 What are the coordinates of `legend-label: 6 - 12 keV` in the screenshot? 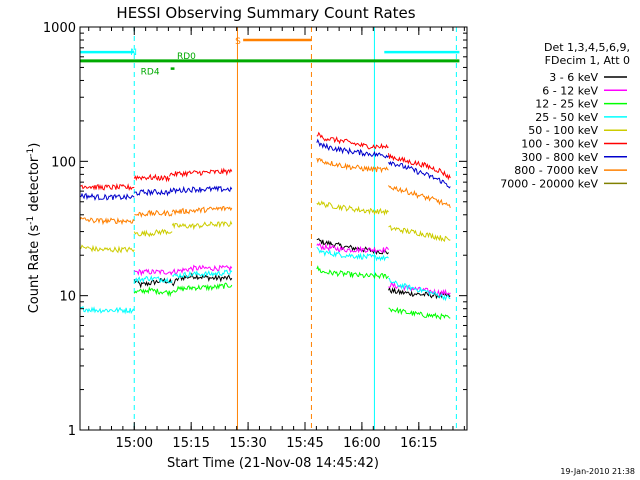 It's located at (570, 90).